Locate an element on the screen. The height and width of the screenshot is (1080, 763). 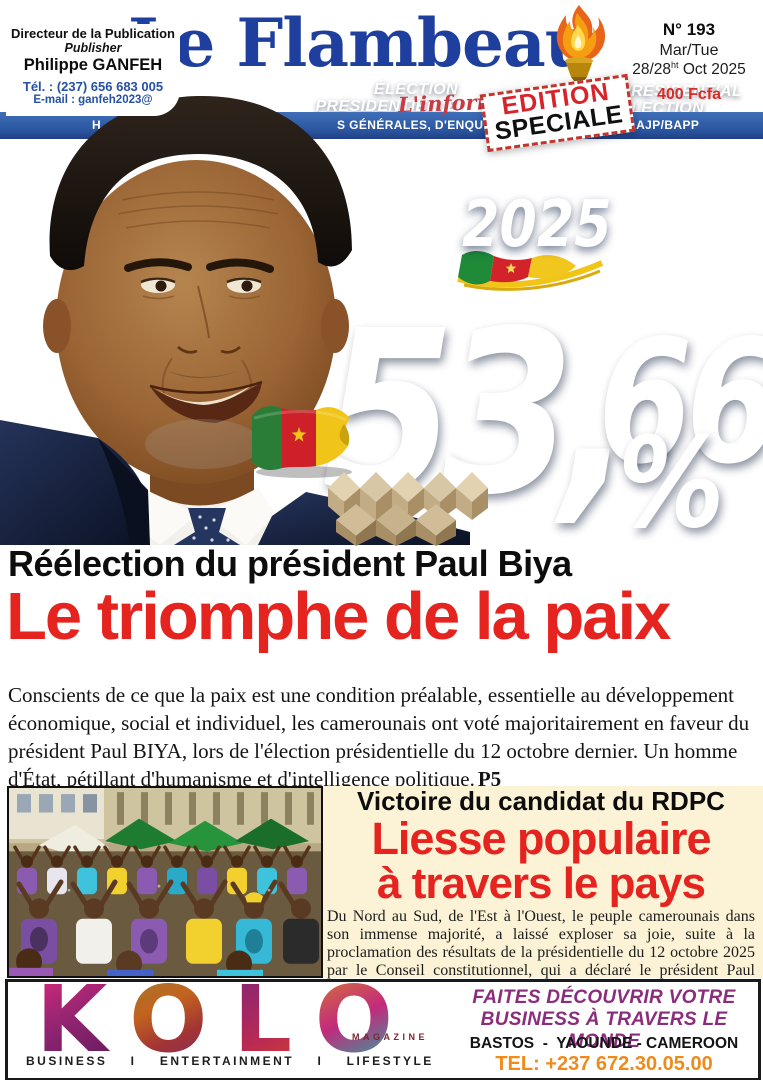
score-percent-sign: % is located at coordinates (671, 483).